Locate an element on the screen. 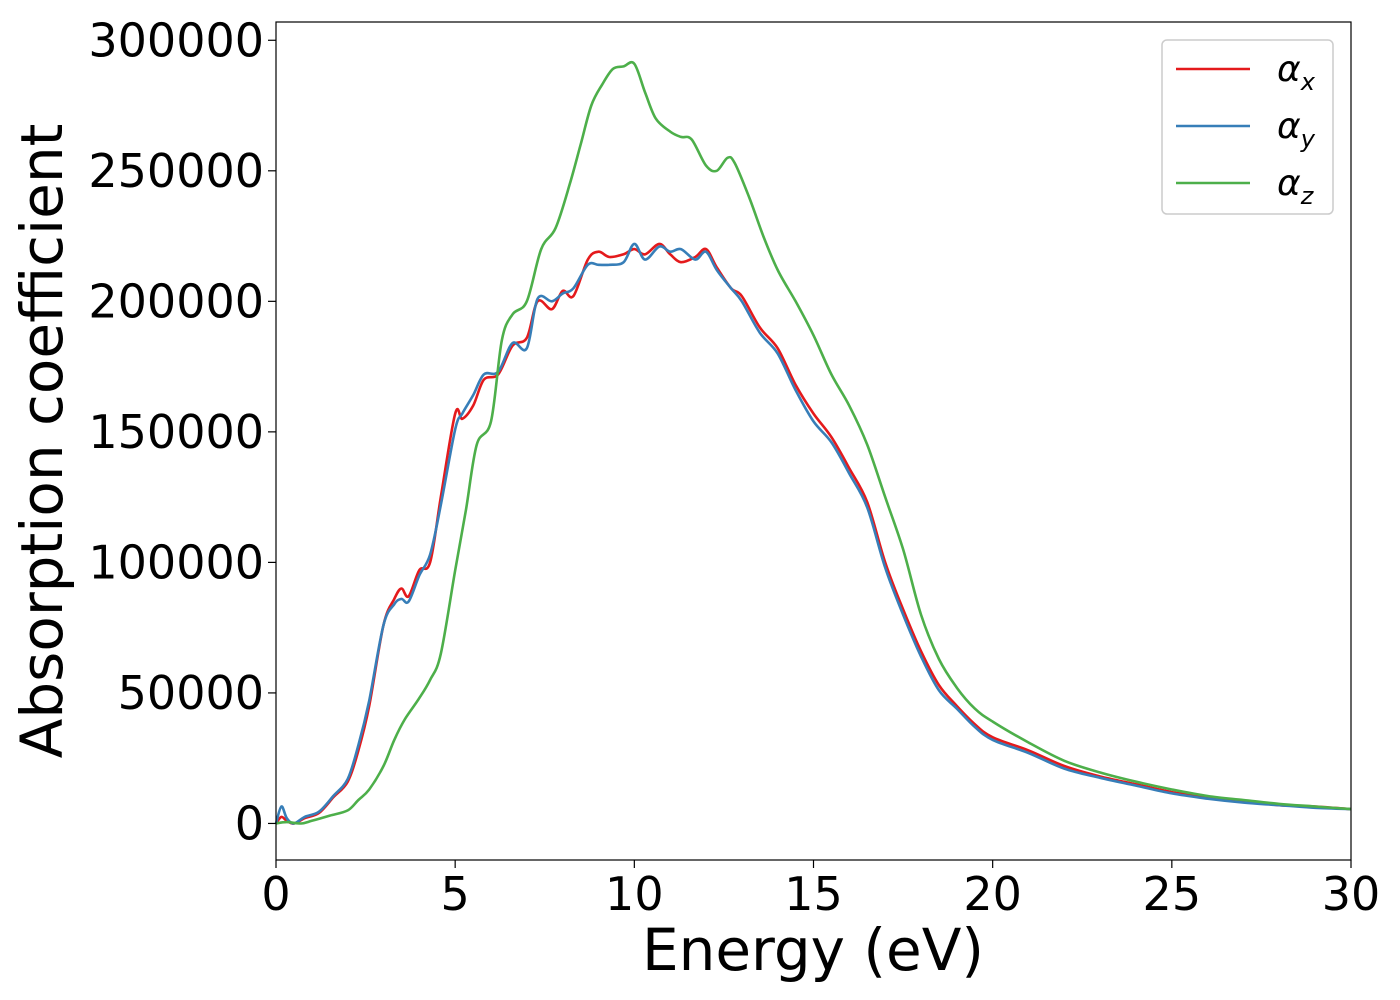  x-axis-ticks: 0 5 10 15 20 25 30 is located at coordinates (820, 890).